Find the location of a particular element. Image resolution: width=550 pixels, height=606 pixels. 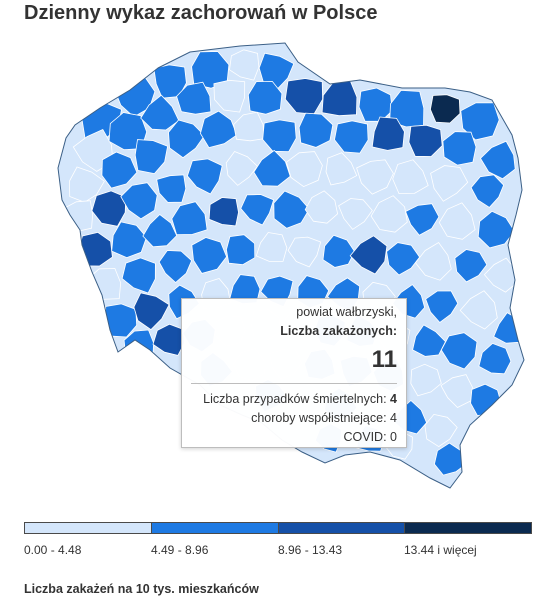

tooltip-cases-value: 11 is located at coordinates (384, 359).